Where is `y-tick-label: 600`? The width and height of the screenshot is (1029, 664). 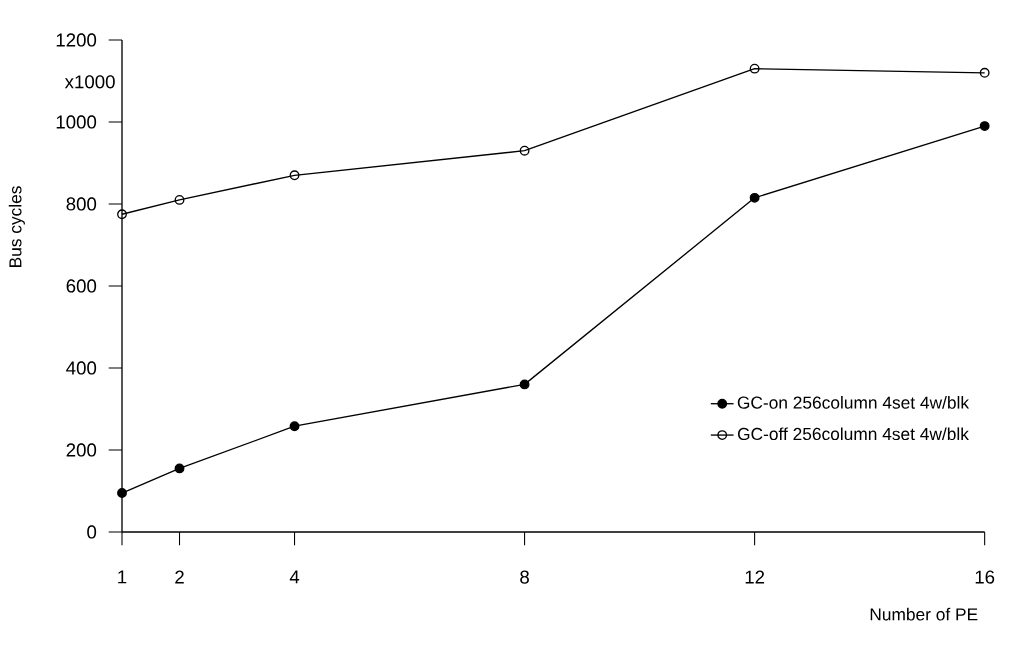
y-tick-label: 600 is located at coordinates (81, 286).